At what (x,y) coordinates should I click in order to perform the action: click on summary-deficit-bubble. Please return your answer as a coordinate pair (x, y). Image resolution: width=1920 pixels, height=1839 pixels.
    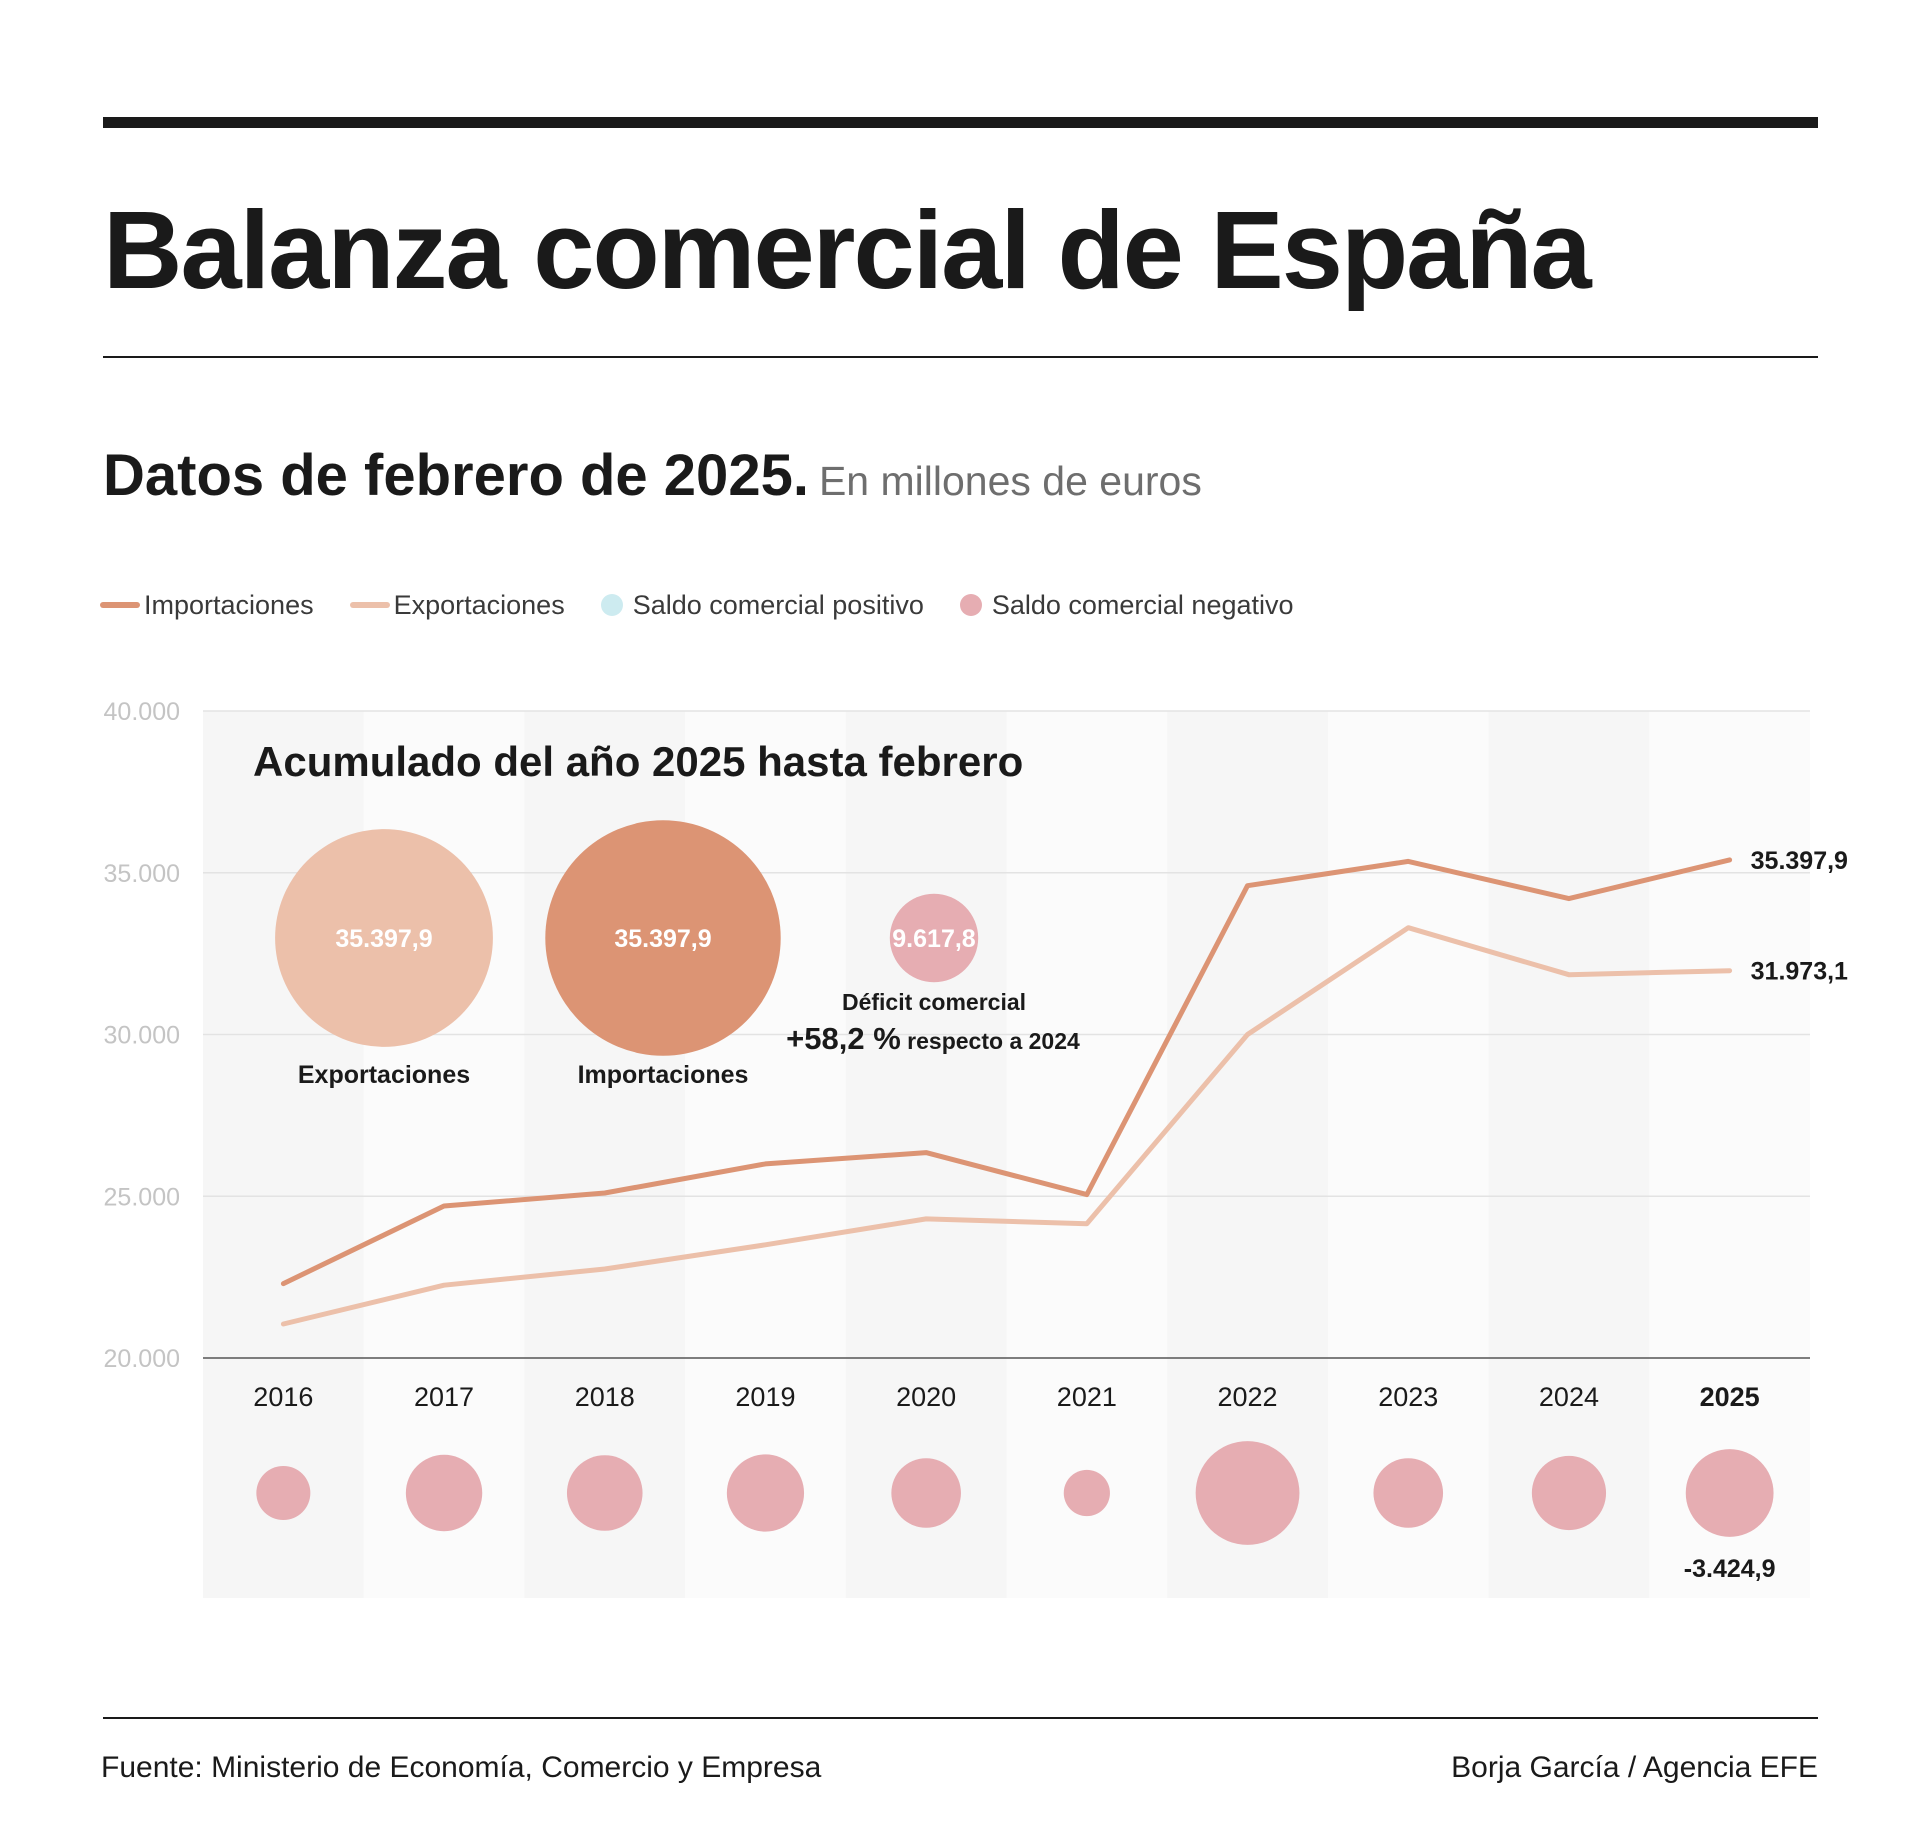
    Looking at the image, I should click on (934, 938).